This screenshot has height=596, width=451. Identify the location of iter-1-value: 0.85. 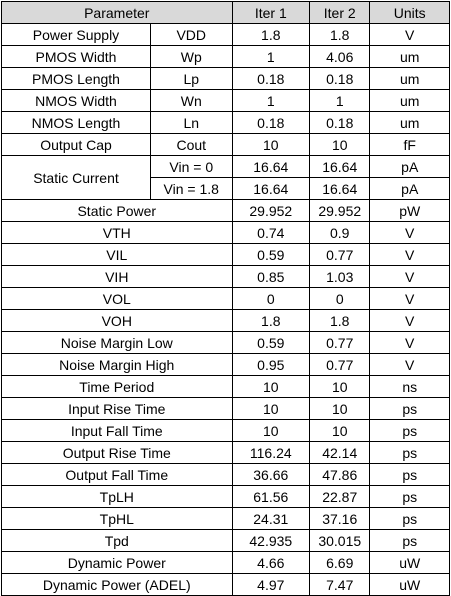
(271, 276).